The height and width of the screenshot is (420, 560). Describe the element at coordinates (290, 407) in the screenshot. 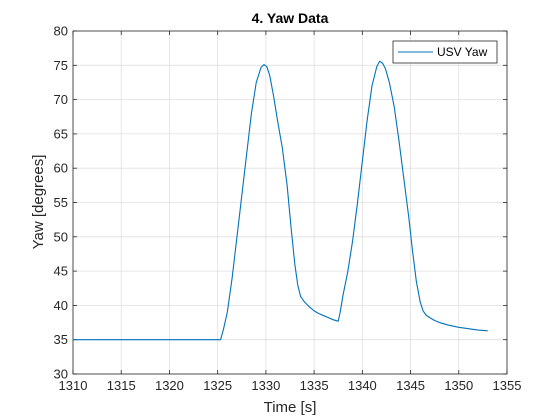

I see `x-axis-label: Time [s]` at that location.